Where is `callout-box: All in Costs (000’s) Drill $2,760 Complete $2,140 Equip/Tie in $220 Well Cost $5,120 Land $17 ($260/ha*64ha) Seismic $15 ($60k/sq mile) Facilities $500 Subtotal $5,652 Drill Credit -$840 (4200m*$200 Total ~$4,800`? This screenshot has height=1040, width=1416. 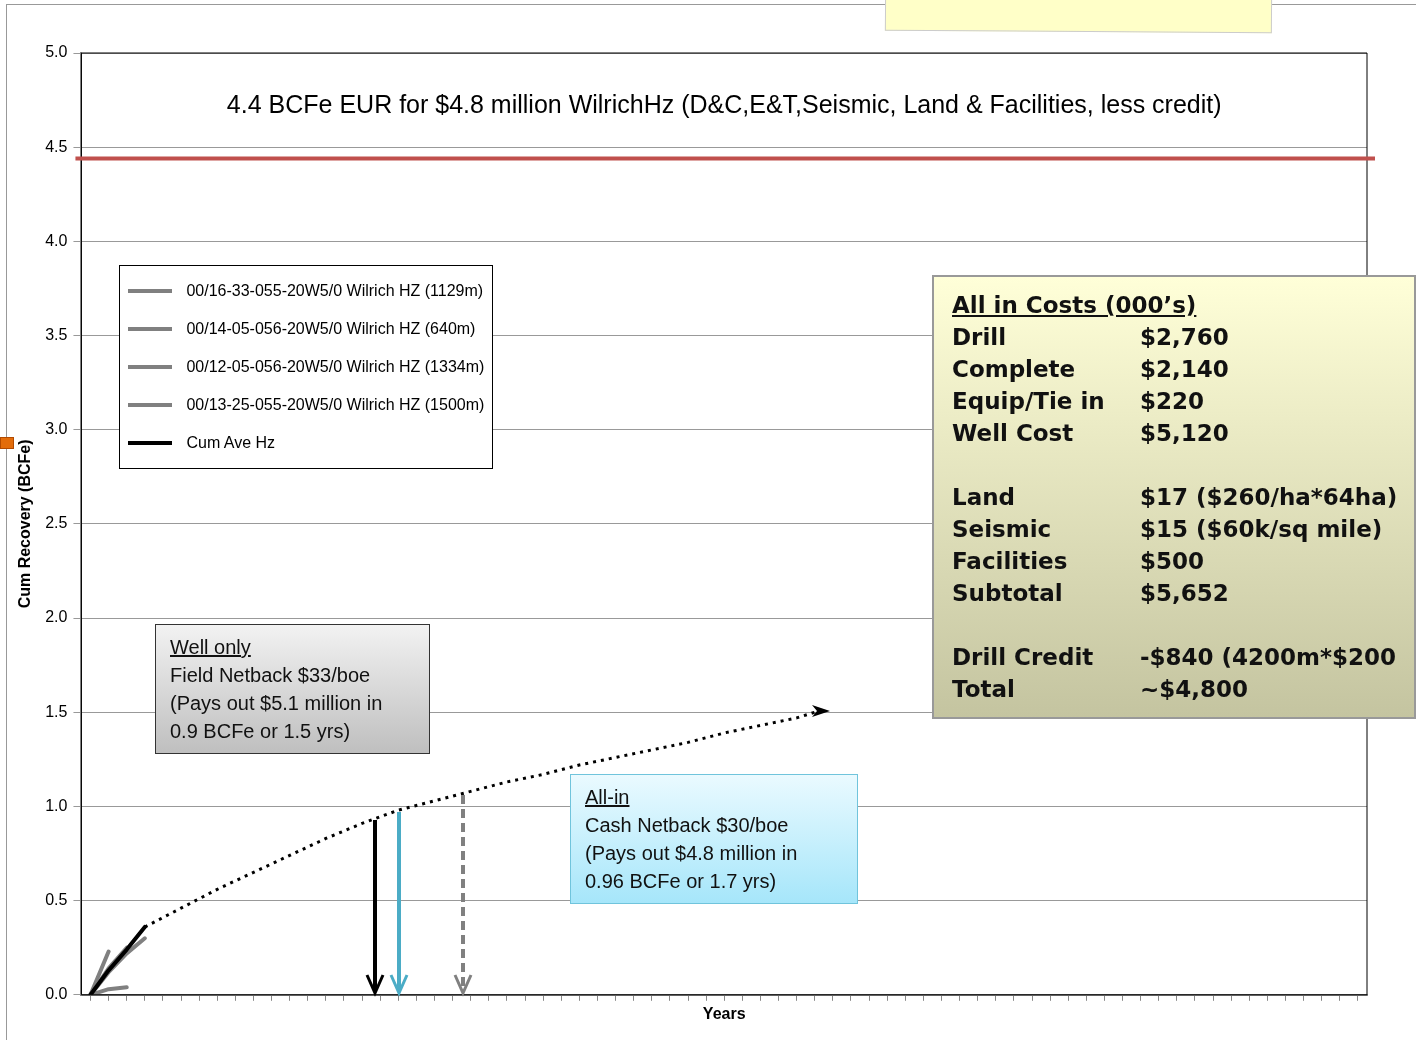
callout-box: All in Costs (000’s) Drill $2,760 Complete $2,140 Equip/Tie in $220 Well Cost $5,120 Land $17 ($260/ha*64ha) Seismic $15 ($60k/sq mile) Facilities $500 Subtotal $5,652 Drill Credit -$840 (4200m*$200 Total ~$4,800 is located at coordinates (1174, 497).